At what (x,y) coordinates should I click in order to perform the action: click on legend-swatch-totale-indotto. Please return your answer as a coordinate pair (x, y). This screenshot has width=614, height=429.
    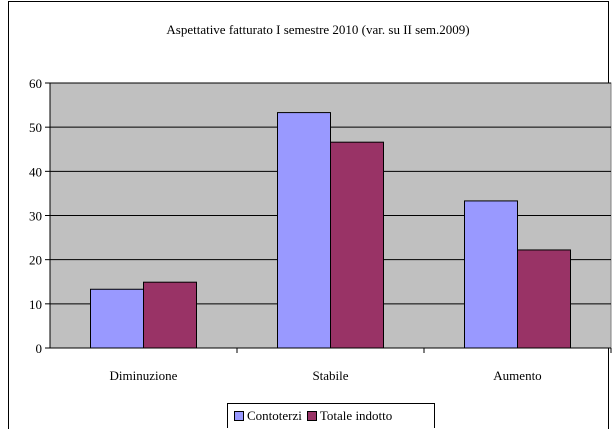
    Looking at the image, I should click on (311, 416).